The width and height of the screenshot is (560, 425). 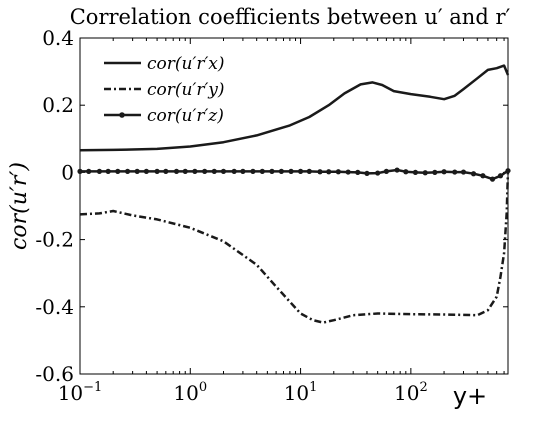 I want to click on y-tick-label: 0, so click(x=67, y=172).